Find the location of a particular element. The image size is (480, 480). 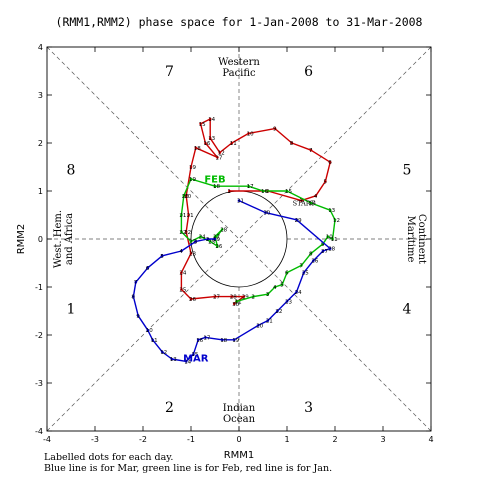

series-mar-day-label: 15 is located at coordinates (194, 355).